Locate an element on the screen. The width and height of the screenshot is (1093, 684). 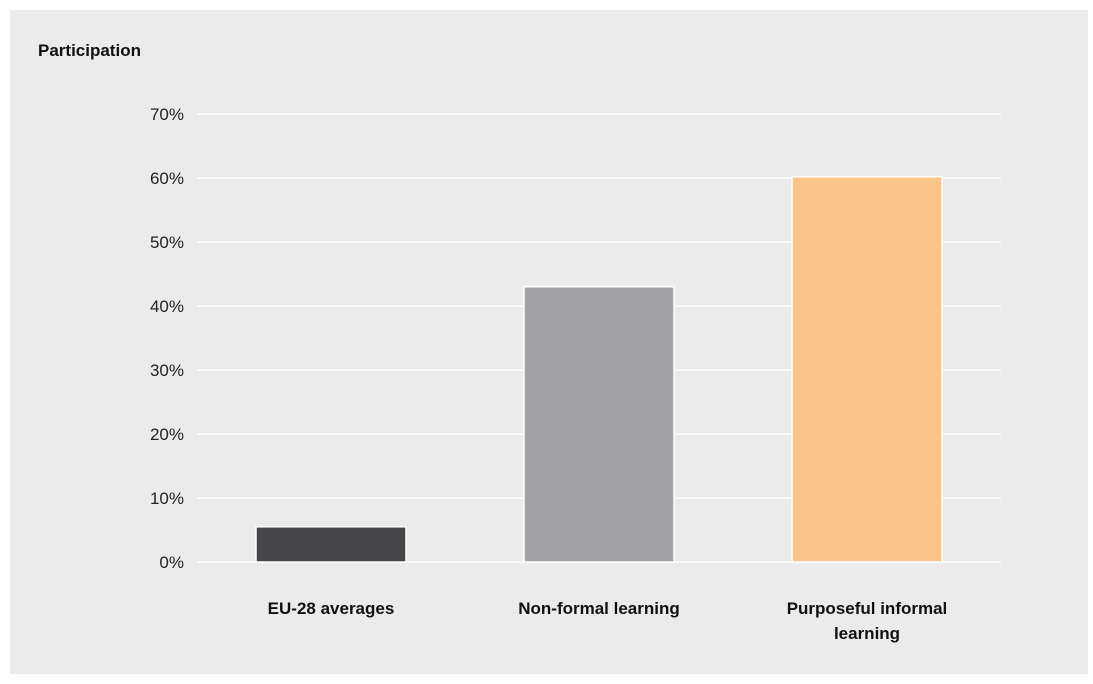
category-label: learning is located at coordinates (867, 633).